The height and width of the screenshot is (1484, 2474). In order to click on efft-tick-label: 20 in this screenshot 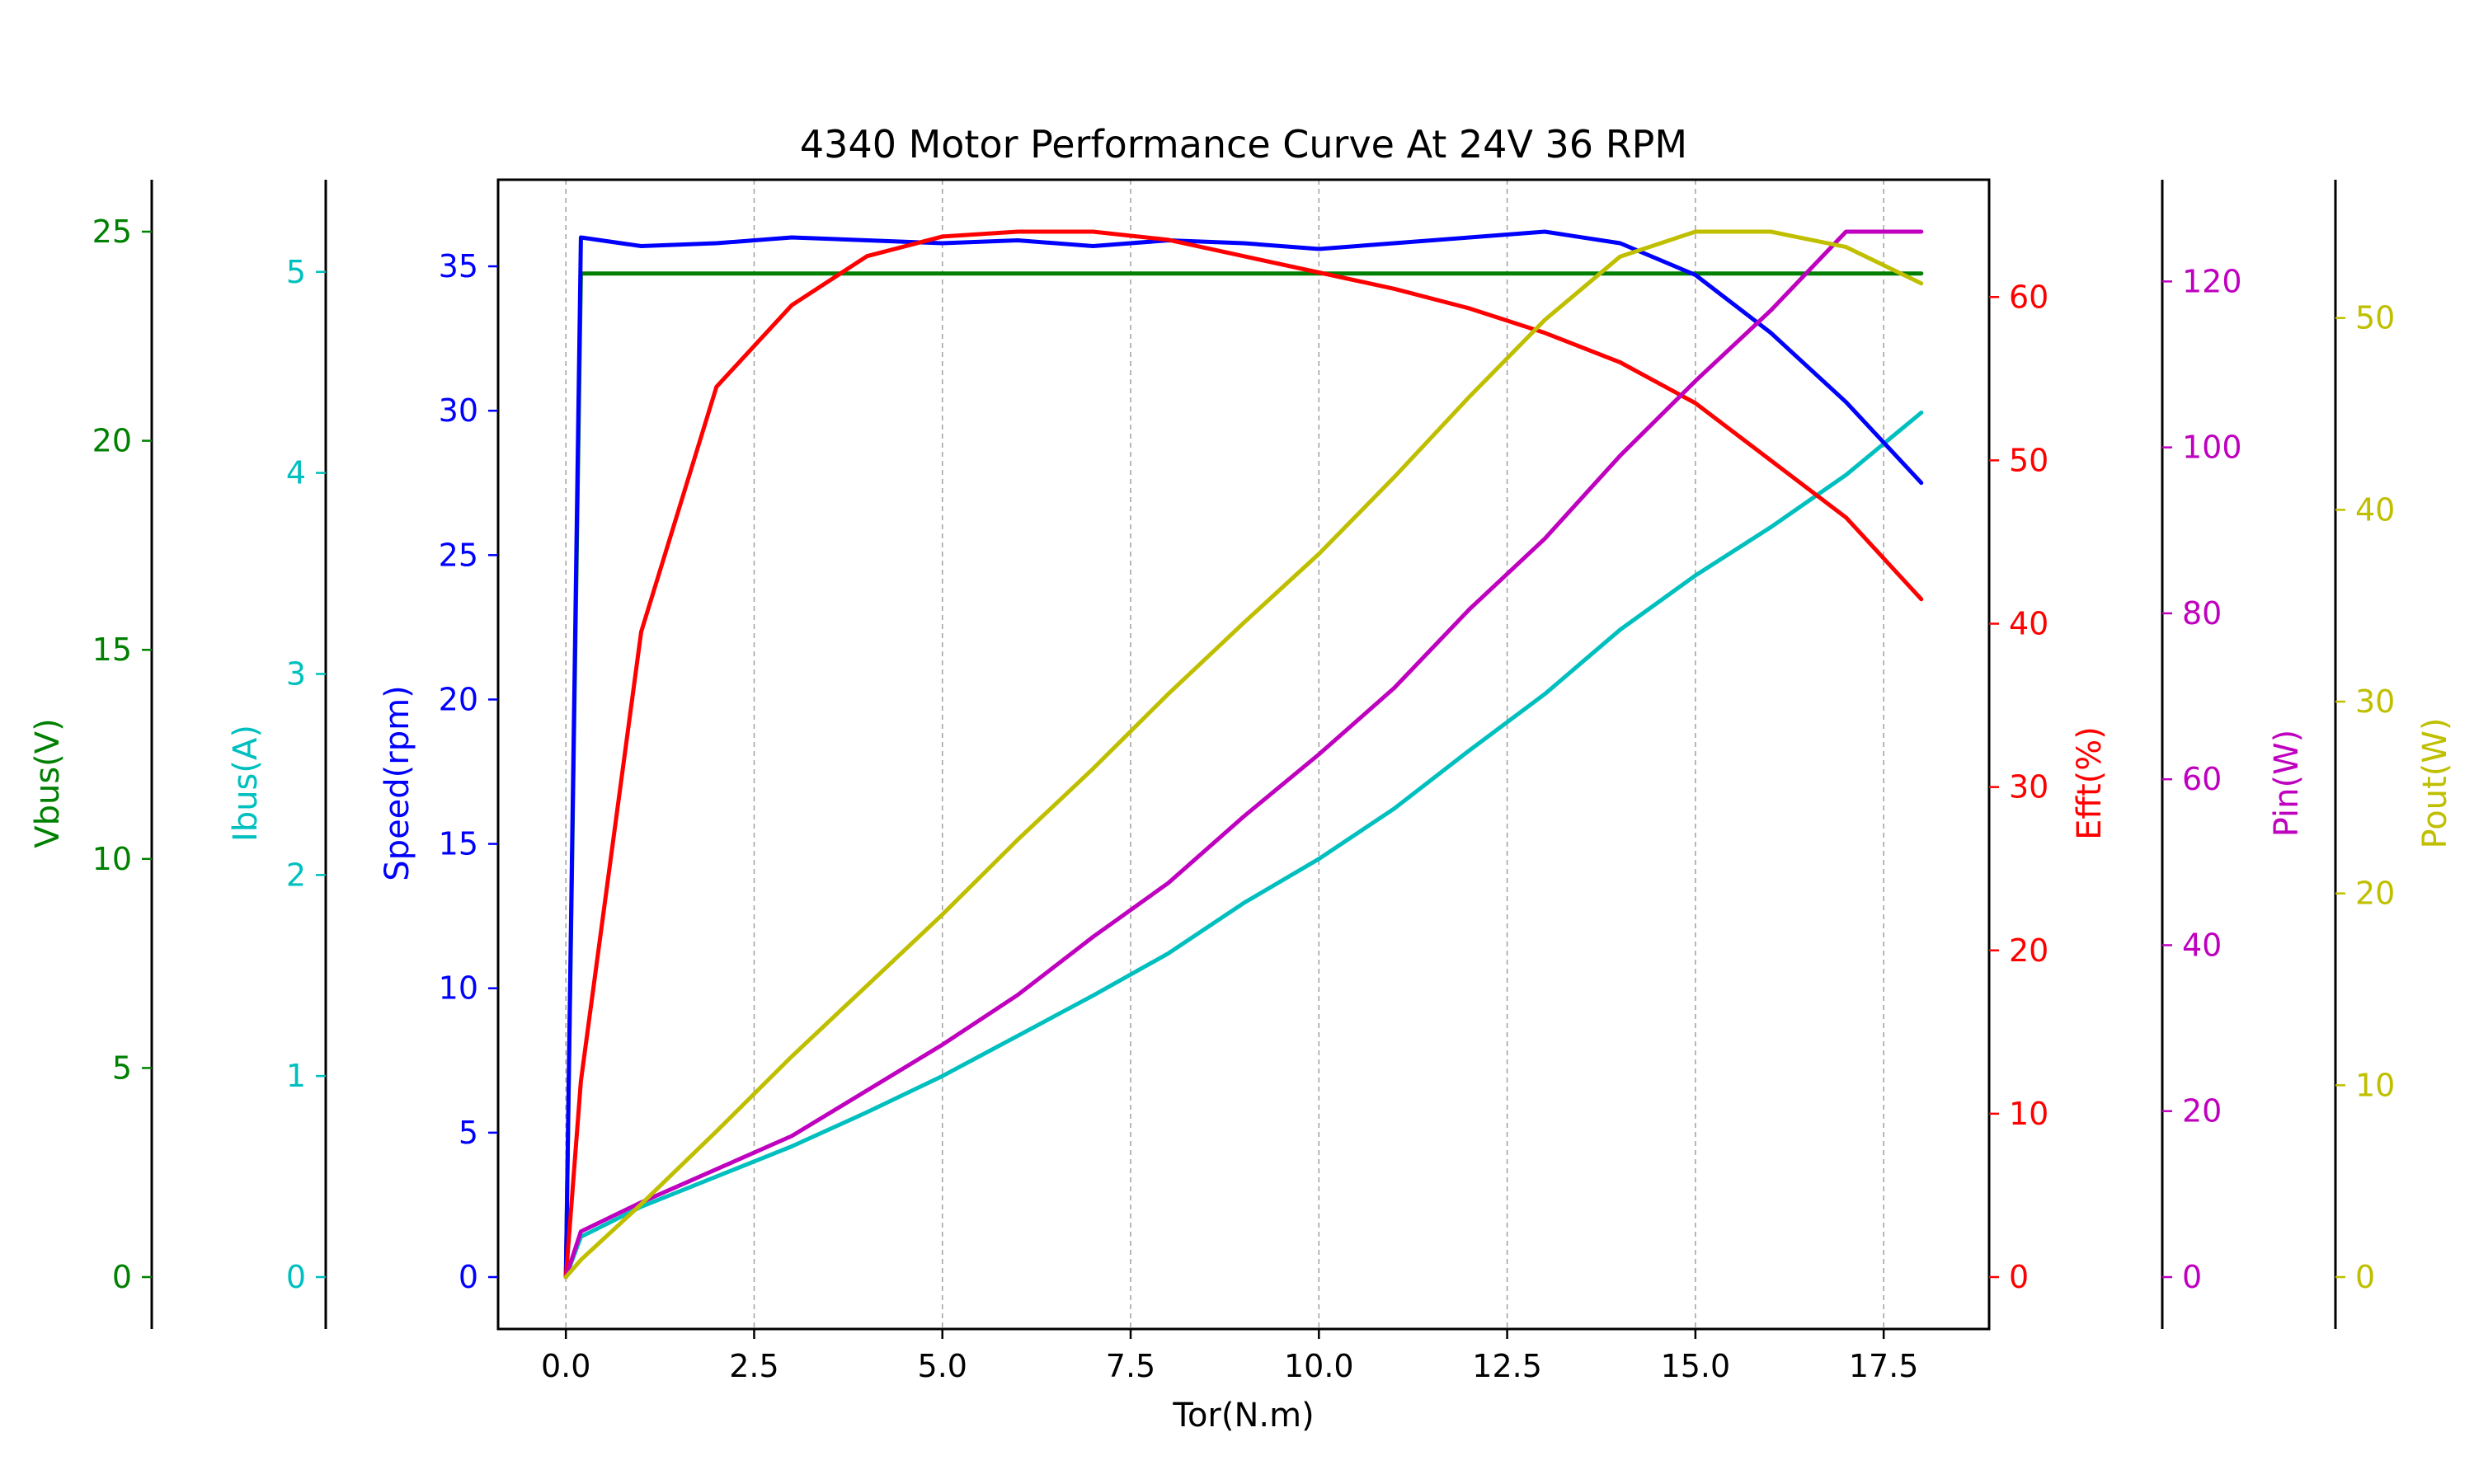, I will do `click(2028, 950)`.